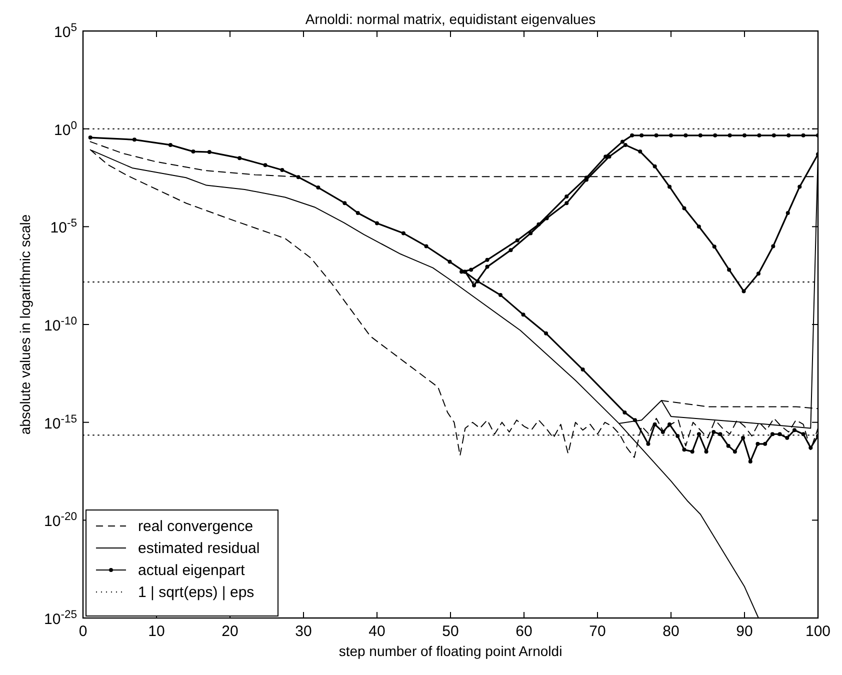 This screenshot has width=842, height=675. Describe the element at coordinates (196, 592) in the screenshot. I see `legend-label: 1 | sqrt(eps) | eps` at that location.